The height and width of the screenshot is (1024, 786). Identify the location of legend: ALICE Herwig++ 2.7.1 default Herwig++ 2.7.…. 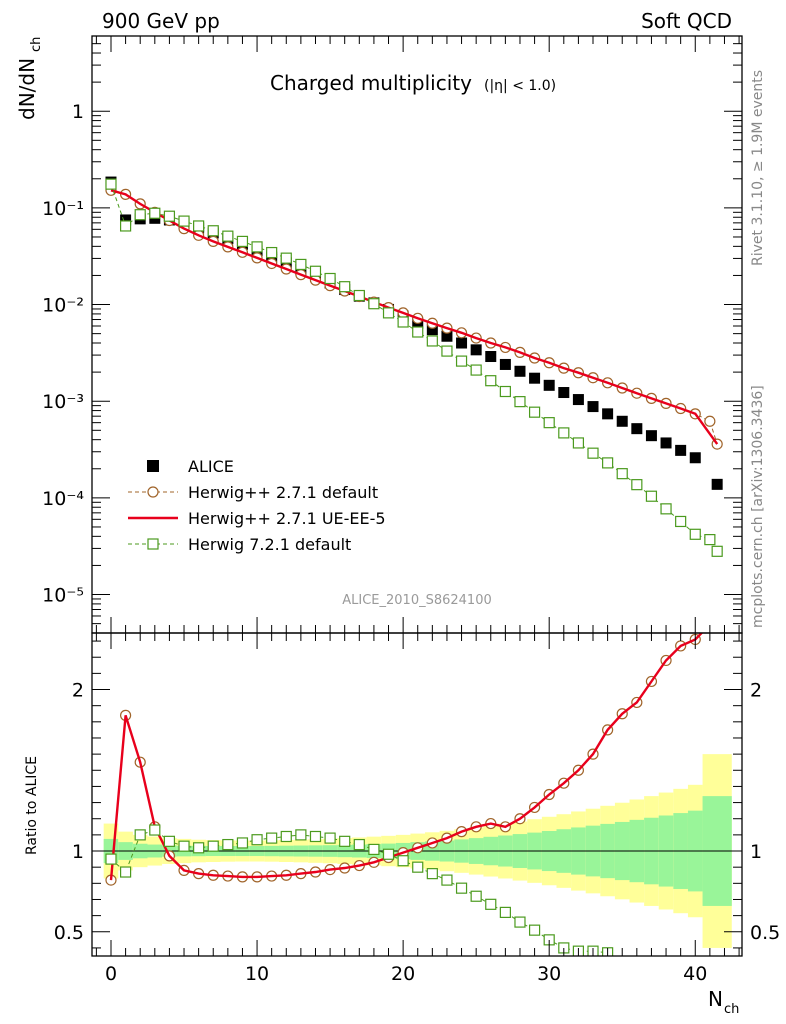
(257, 505).